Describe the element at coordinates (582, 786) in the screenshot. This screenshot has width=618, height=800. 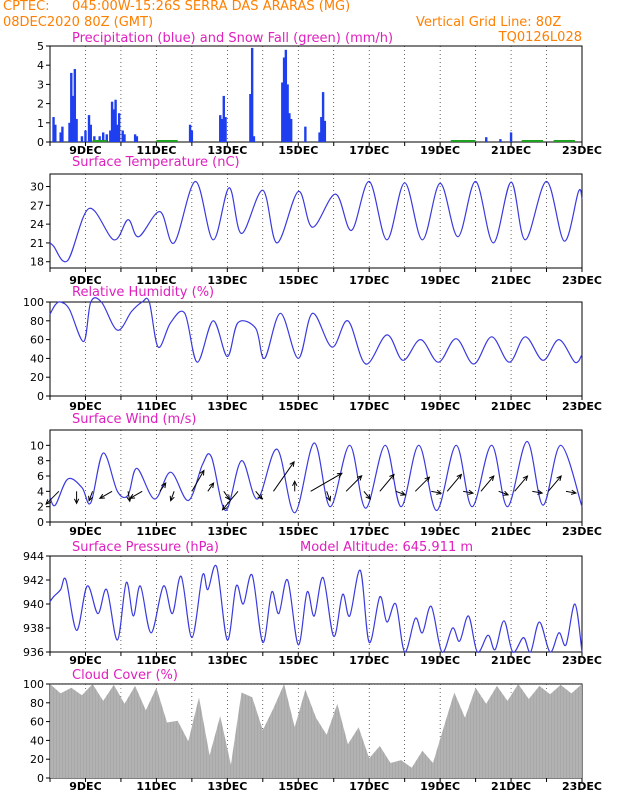
I see `cloud-xtick-label: 23DEC` at that location.